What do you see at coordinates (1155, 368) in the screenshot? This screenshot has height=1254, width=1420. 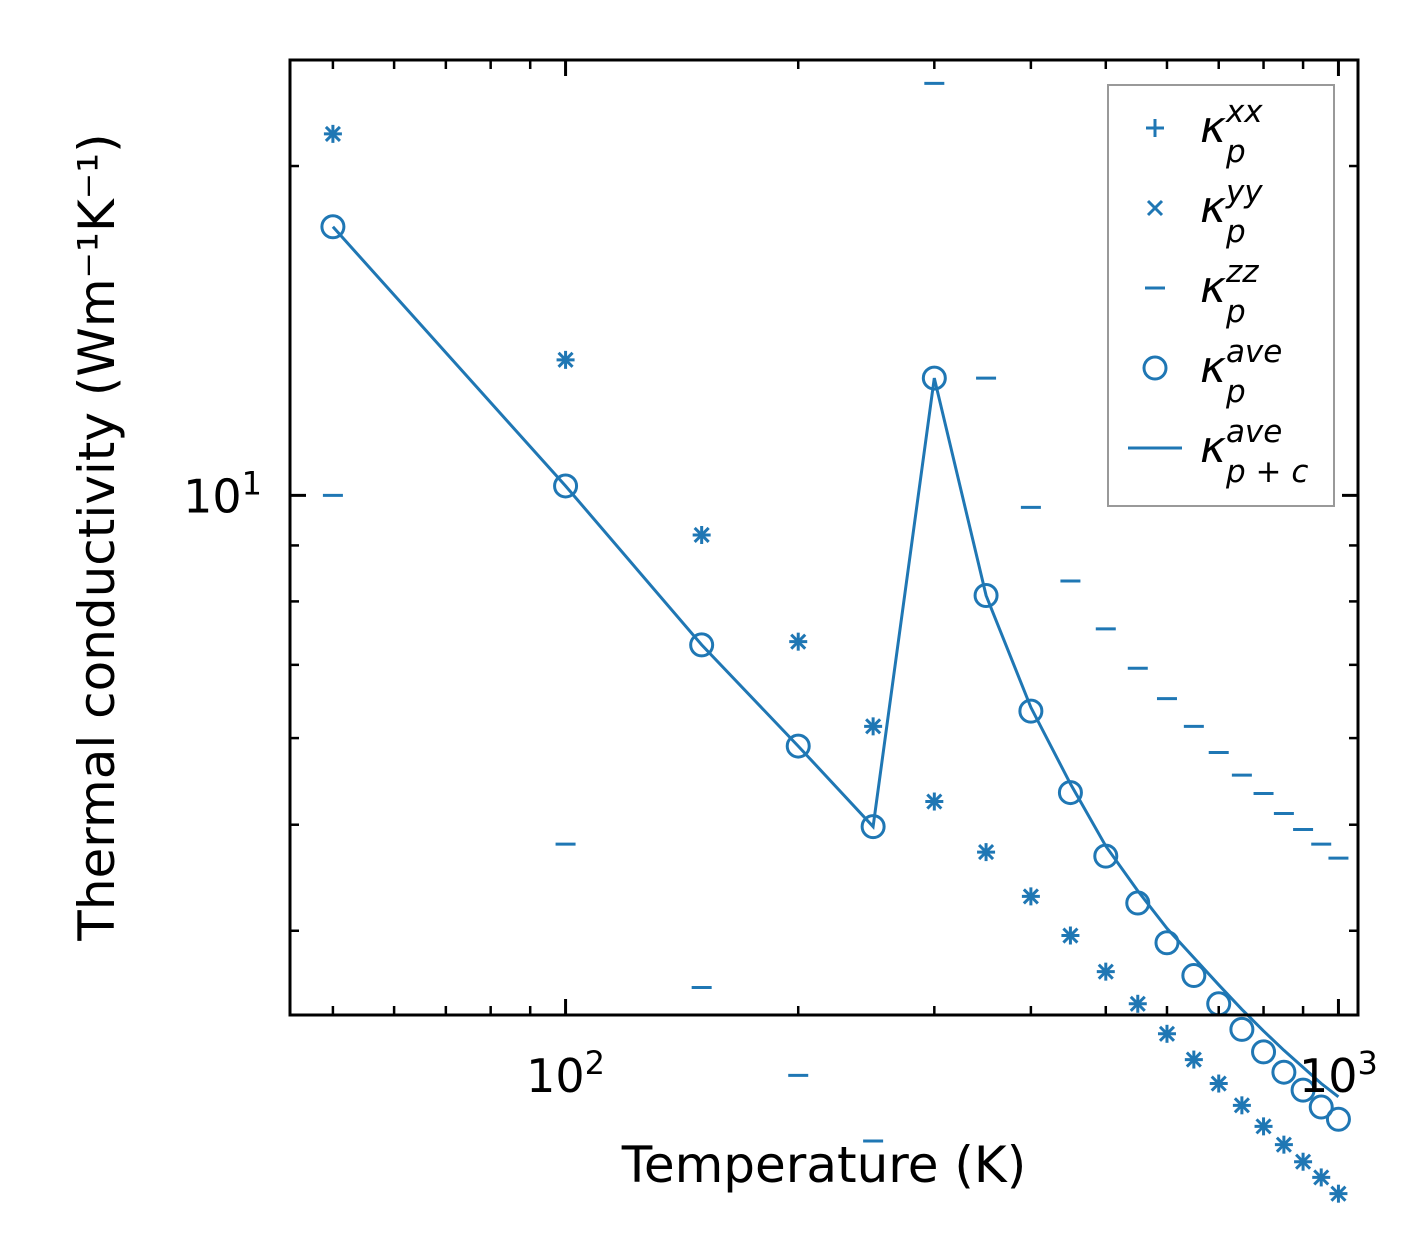 I see `legend-marker-circle` at bounding box center [1155, 368].